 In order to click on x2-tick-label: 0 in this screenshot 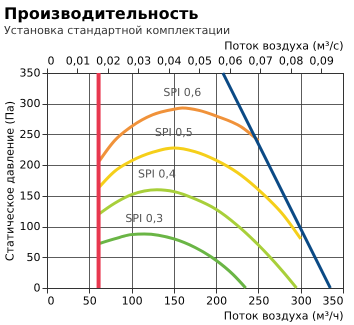, I will do `click(51, 61)`.